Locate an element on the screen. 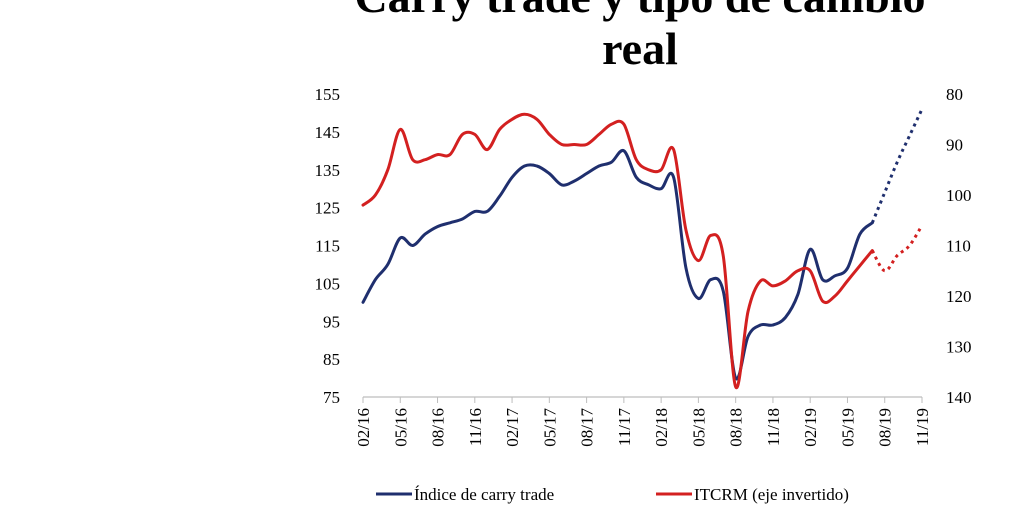 The image size is (1024, 516). right-tick-label: 100 is located at coordinates (959, 195).